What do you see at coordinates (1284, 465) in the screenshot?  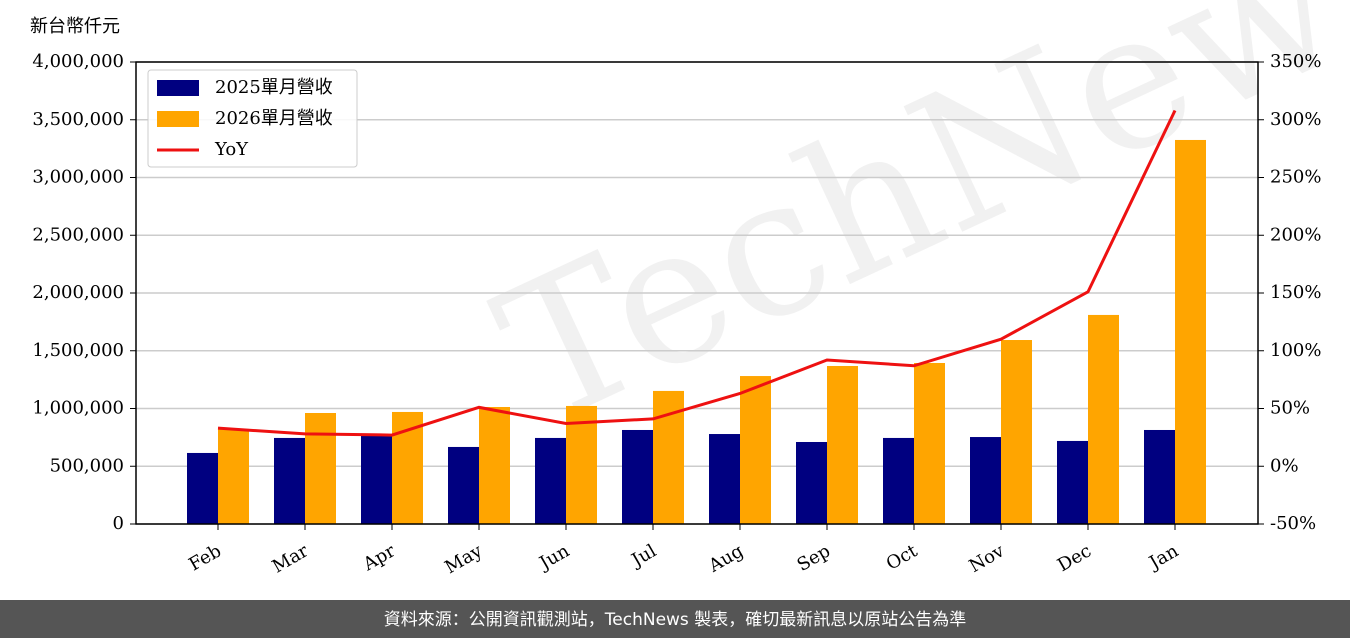 I see `y2-tick-label: 0%` at bounding box center [1284, 465].